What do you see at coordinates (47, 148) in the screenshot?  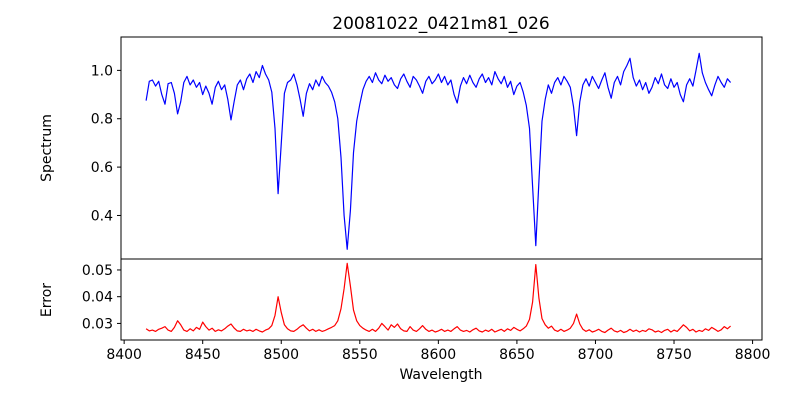 I see `y-axis-label-spectrum: Spectrum` at bounding box center [47, 148].